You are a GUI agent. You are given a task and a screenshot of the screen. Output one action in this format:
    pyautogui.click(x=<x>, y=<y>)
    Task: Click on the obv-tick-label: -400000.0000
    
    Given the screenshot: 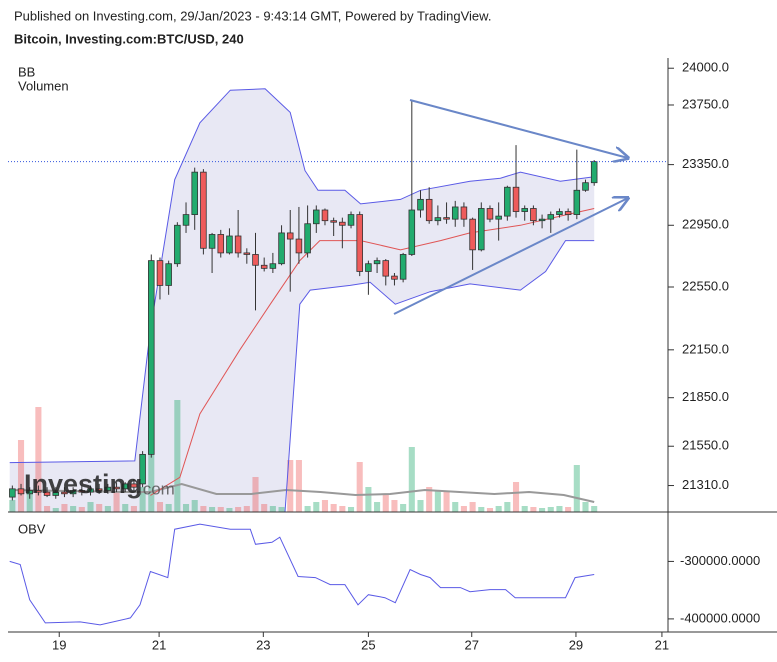 What is the action you would take?
    pyautogui.click(x=720, y=617)
    